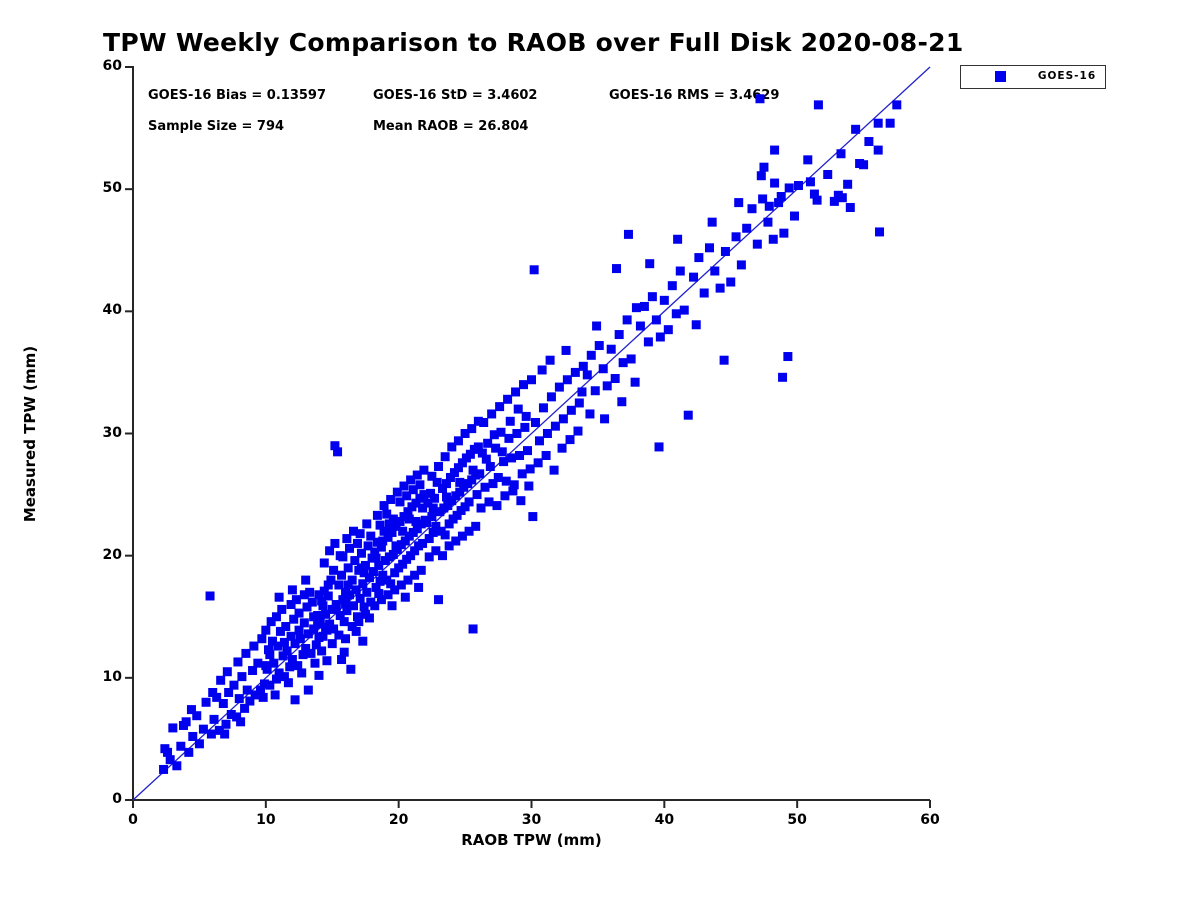 Image resolution: width=1200 pixels, height=900 pixels. What do you see at coordinates (117, 799) in the screenshot?
I see `y-tick-label: 0` at bounding box center [117, 799].